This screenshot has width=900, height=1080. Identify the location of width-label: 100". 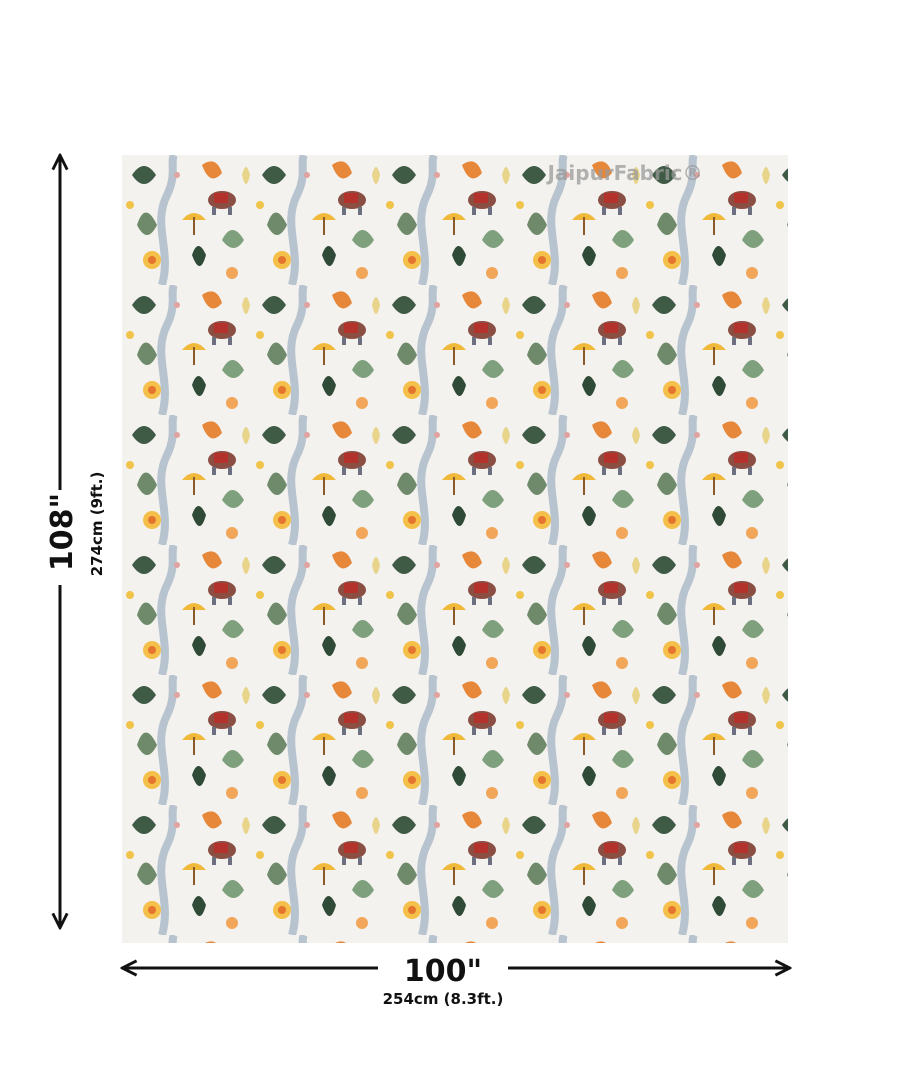
(443, 971).